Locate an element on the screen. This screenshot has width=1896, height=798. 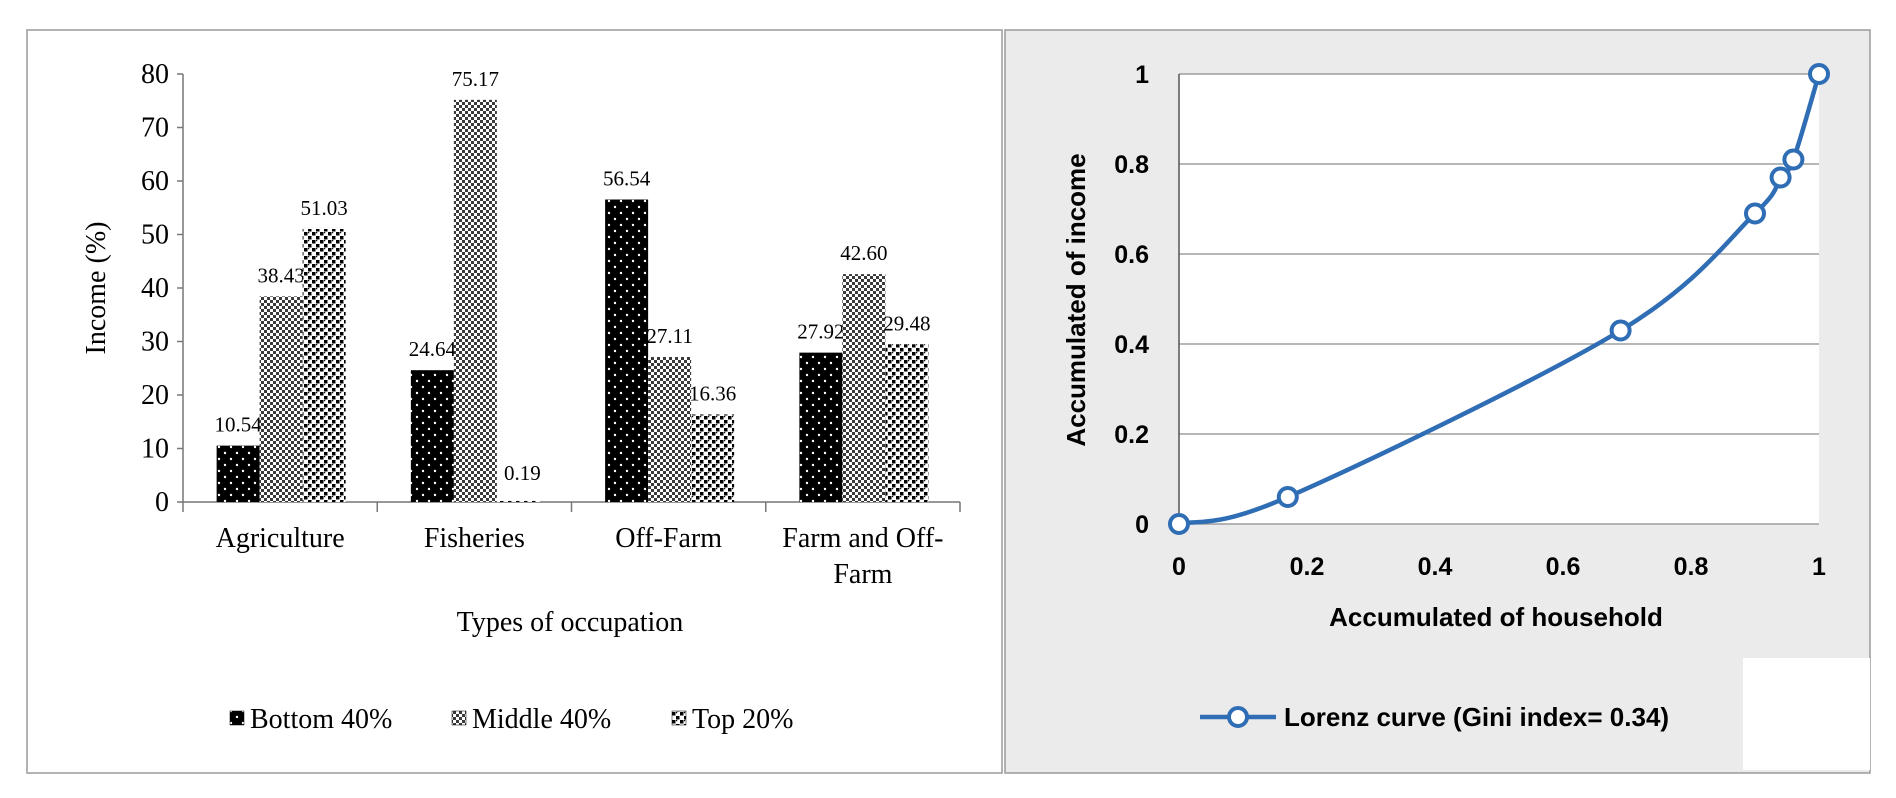
x-axis-title: Types of occupation is located at coordinates (570, 622).